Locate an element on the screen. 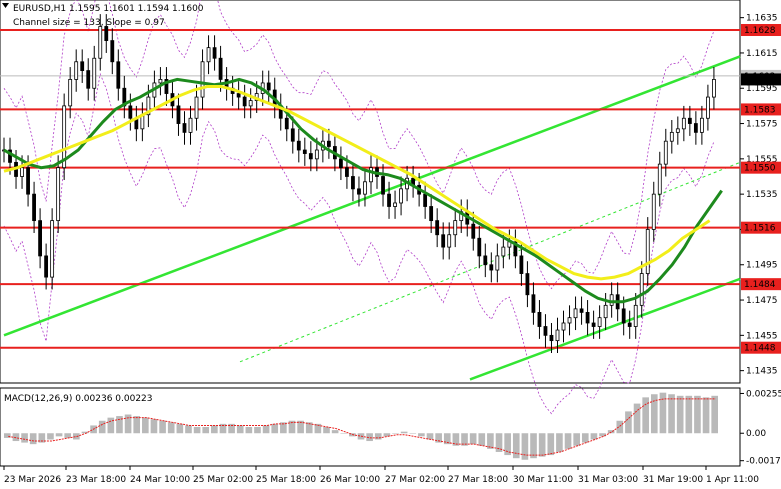  y-tick-label: 1.1535 is located at coordinates (762, 195).